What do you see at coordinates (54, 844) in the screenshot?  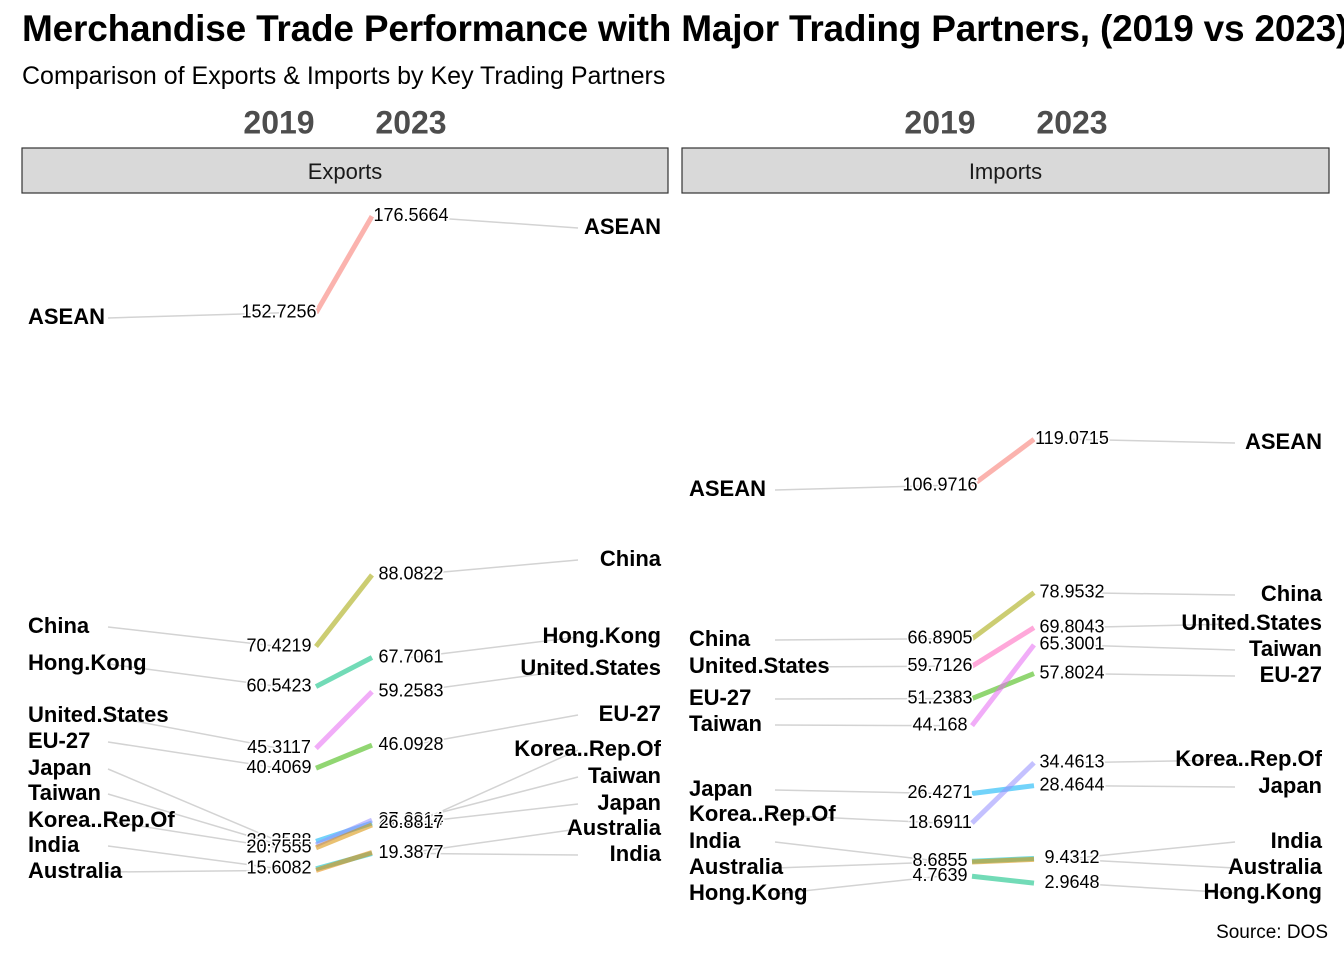 I see `partner-label-left-india: India` at bounding box center [54, 844].